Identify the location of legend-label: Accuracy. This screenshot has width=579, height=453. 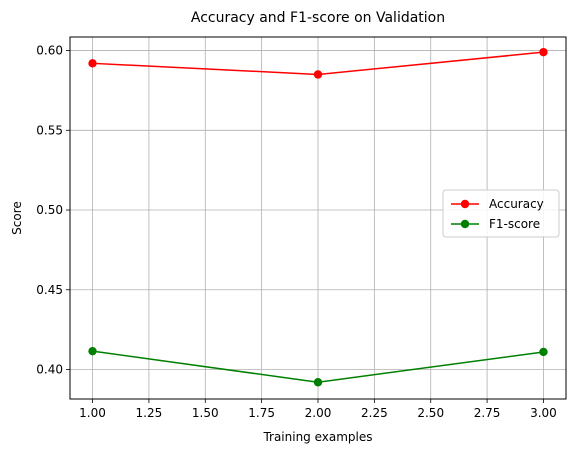
(516, 204).